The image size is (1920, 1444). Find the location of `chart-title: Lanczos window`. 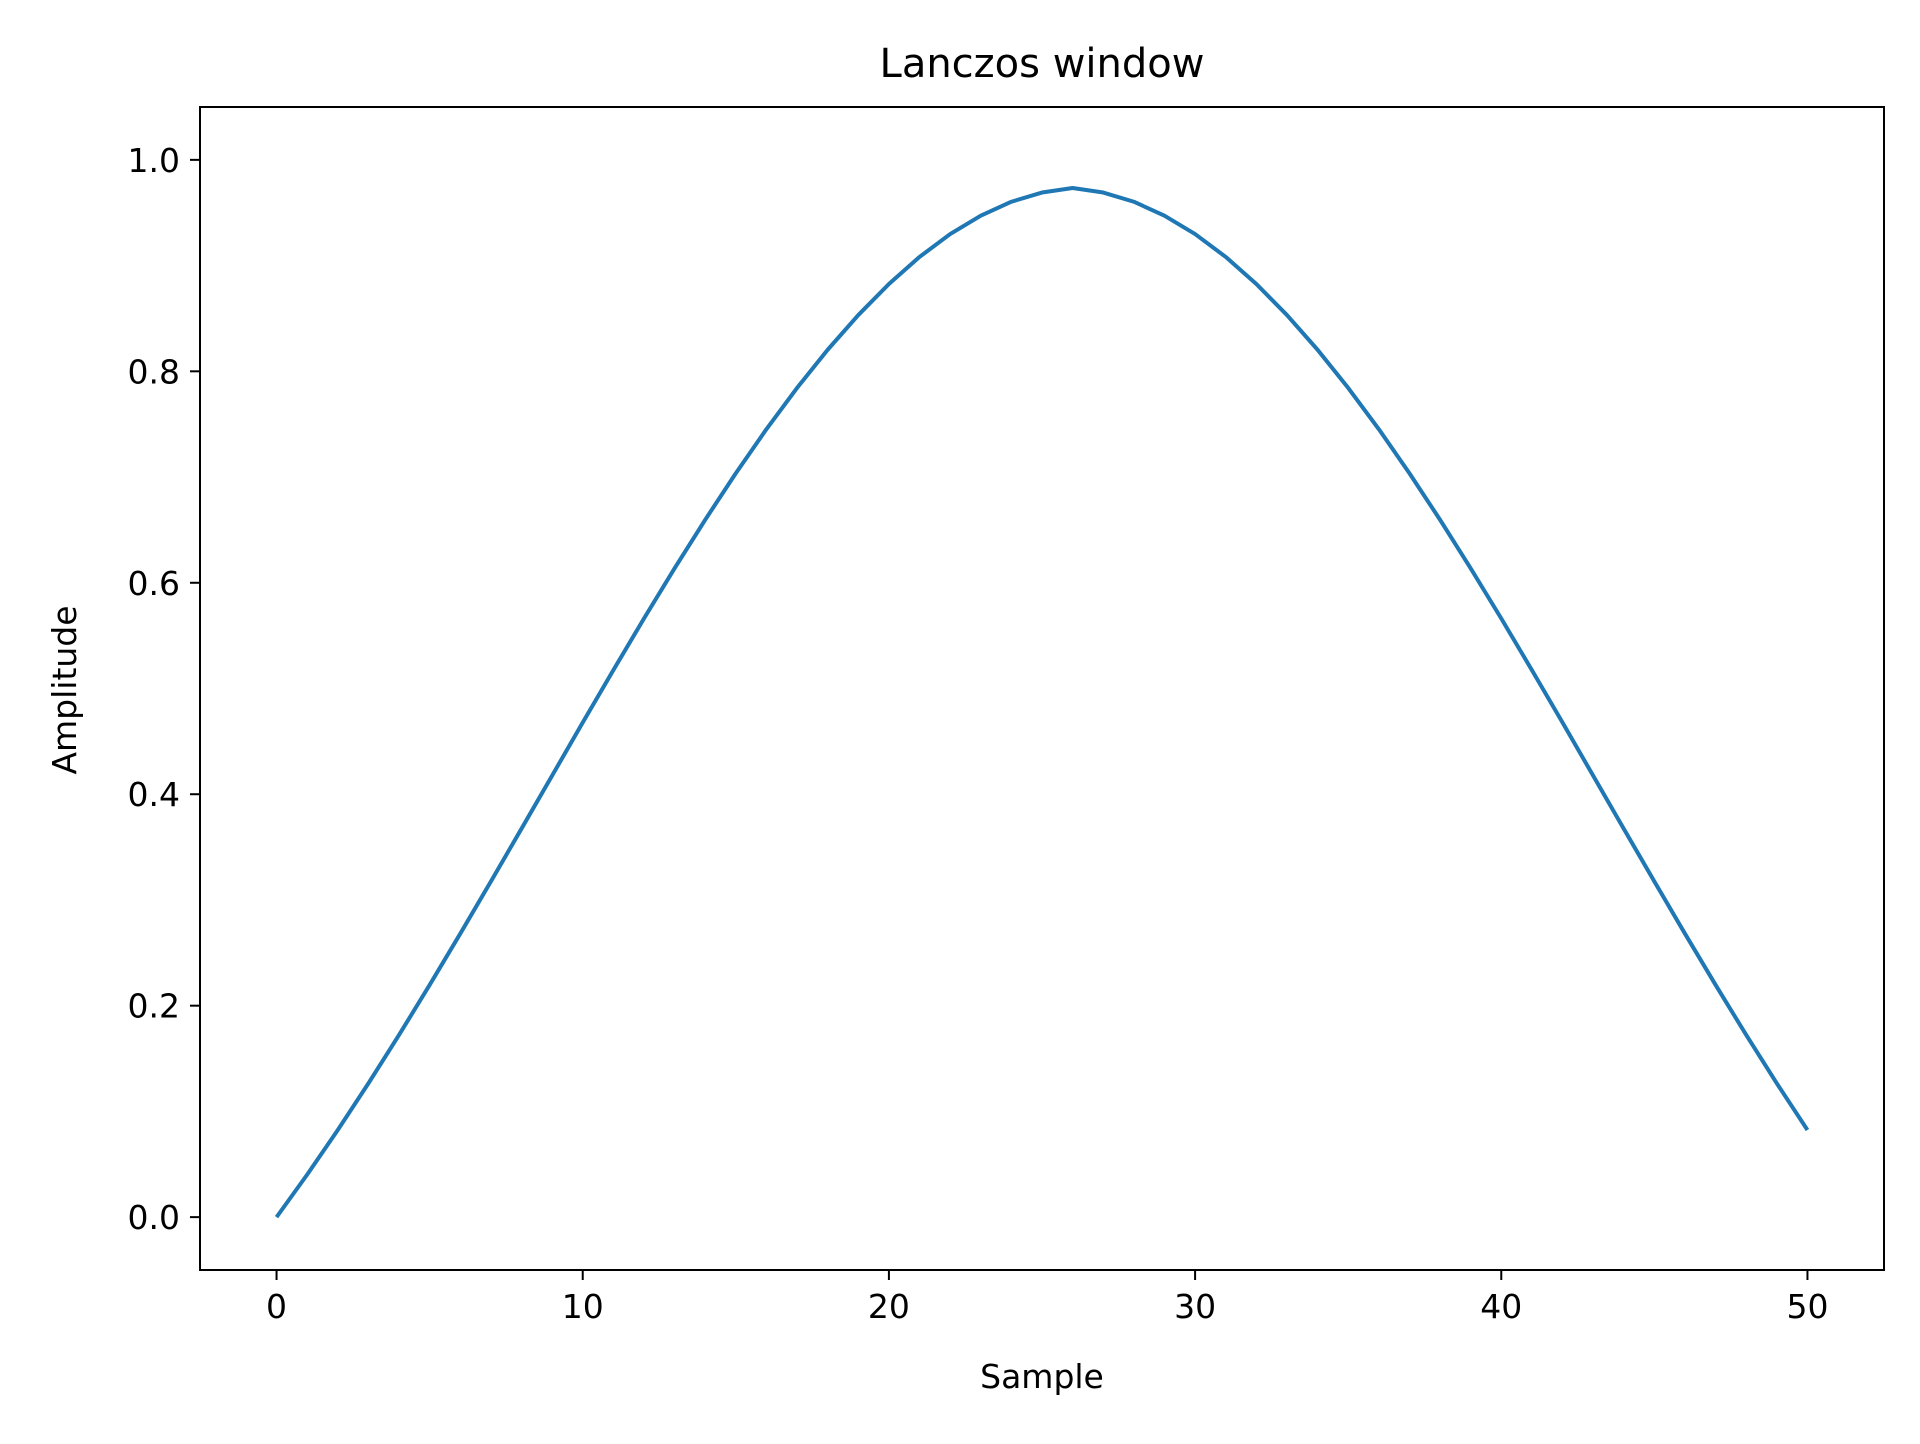

chart-title: Lanczos window is located at coordinates (1042, 64).